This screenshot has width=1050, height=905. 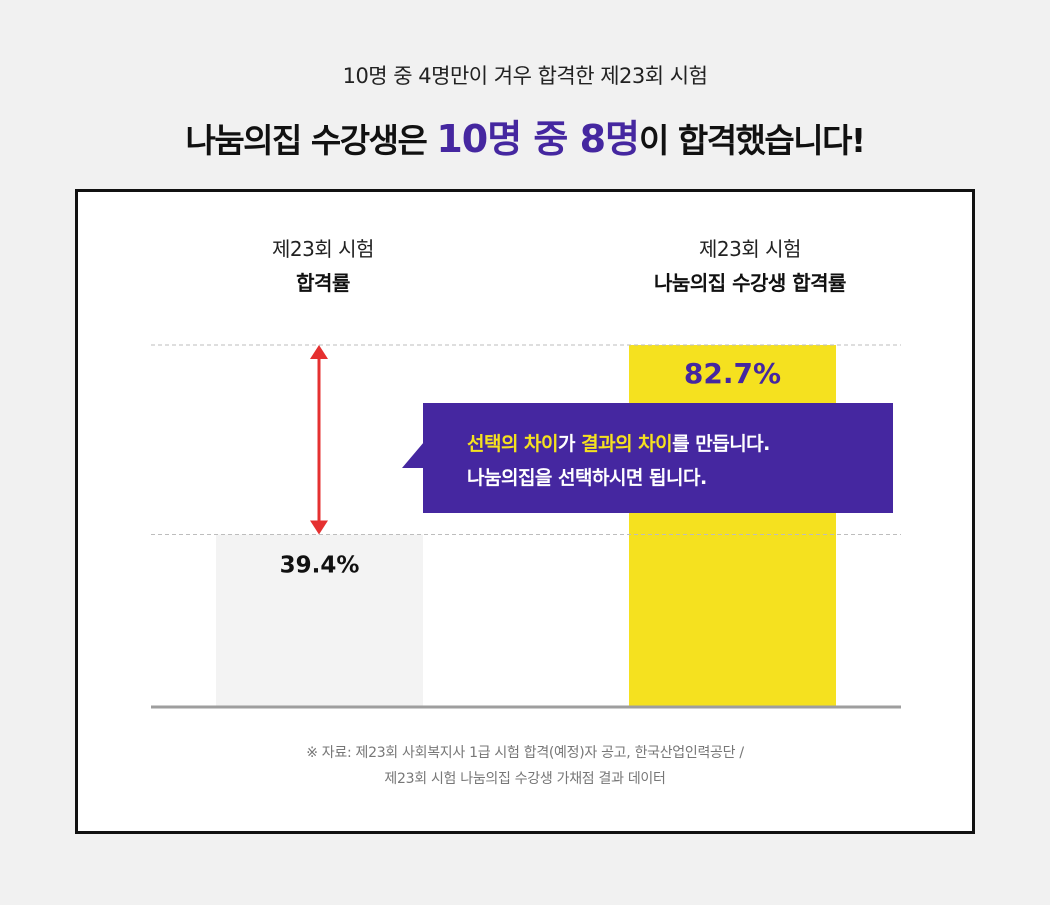 I want to click on title-suffix: 이 합격했습니다!, so click(x=752, y=140).